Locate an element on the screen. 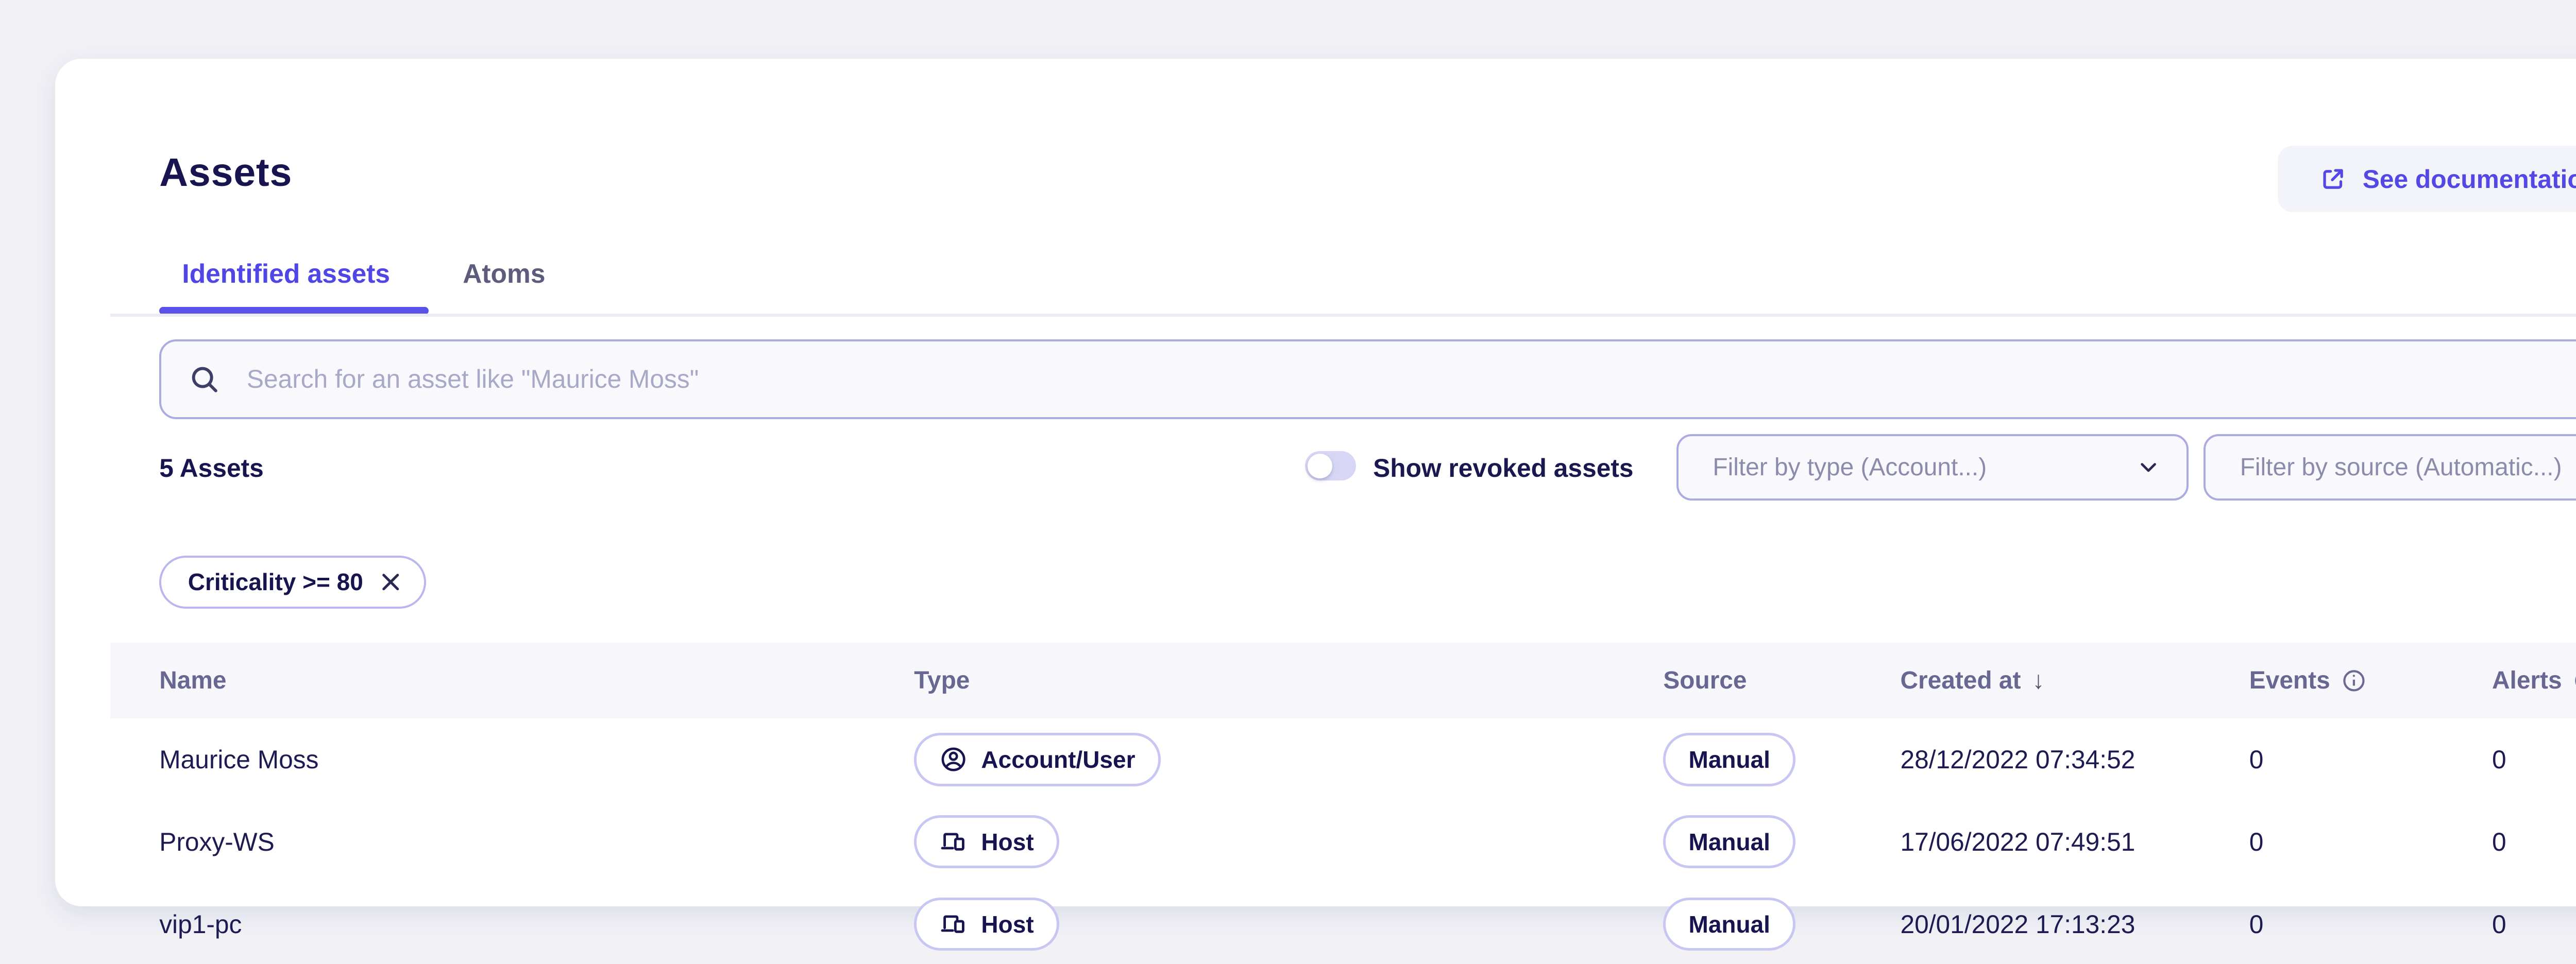 The height and width of the screenshot is (964, 2576). search-icon is located at coordinates (204, 379).